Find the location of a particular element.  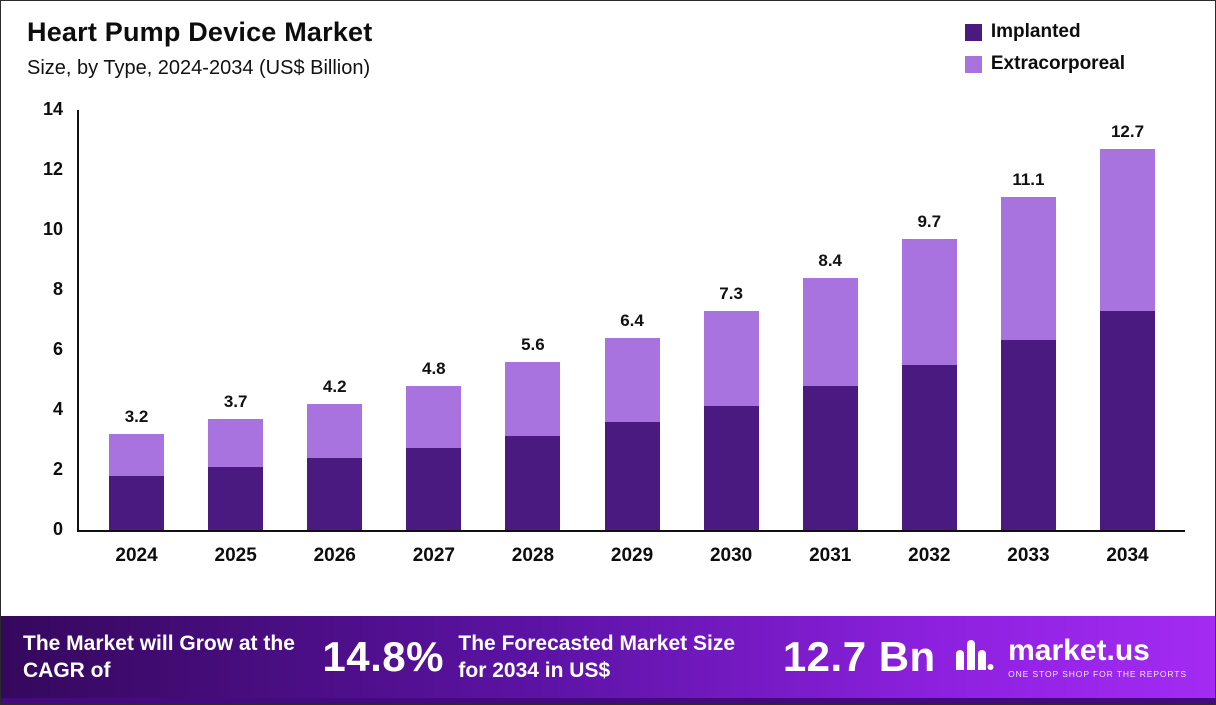

bar-total-label: 5.6 is located at coordinates (533, 344).